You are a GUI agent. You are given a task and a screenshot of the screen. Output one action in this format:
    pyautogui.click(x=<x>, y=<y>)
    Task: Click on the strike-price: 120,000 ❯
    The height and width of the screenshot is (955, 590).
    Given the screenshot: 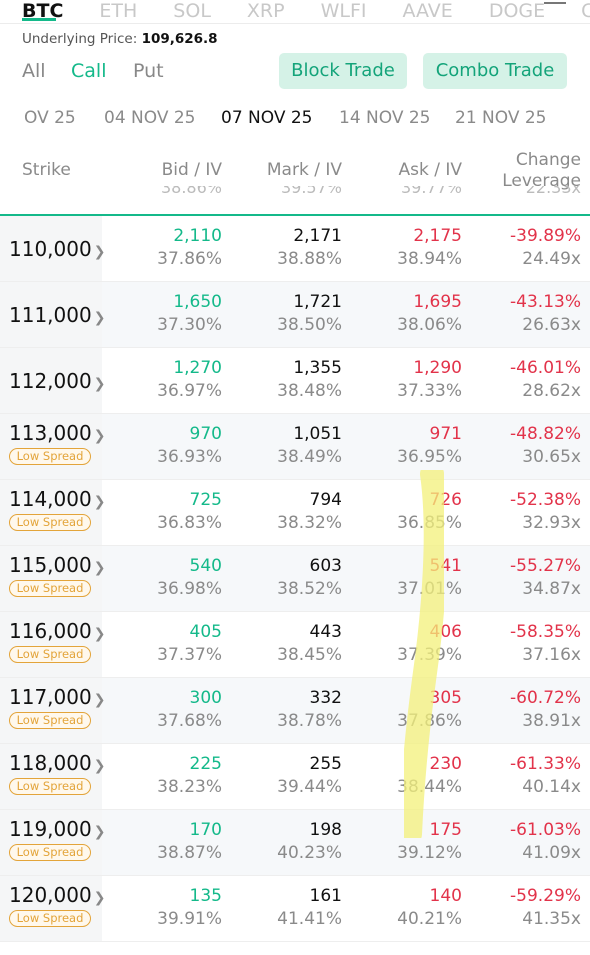 What is the action you would take?
    pyautogui.click(x=57, y=895)
    